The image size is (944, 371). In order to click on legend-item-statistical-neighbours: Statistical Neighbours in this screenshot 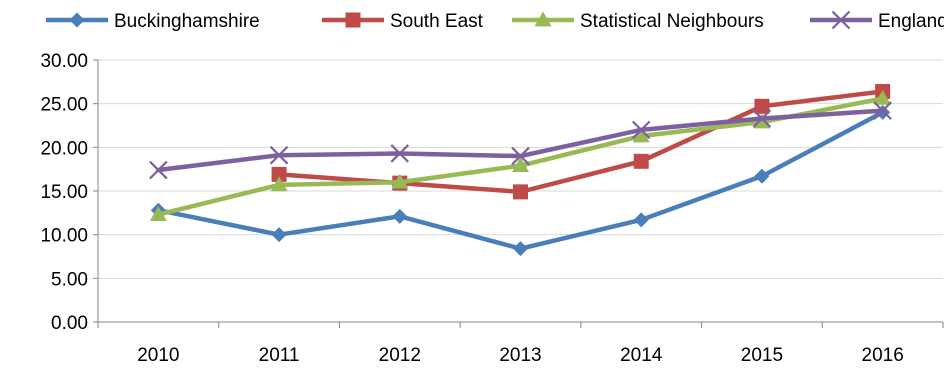, I will do `click(638, 21)`.